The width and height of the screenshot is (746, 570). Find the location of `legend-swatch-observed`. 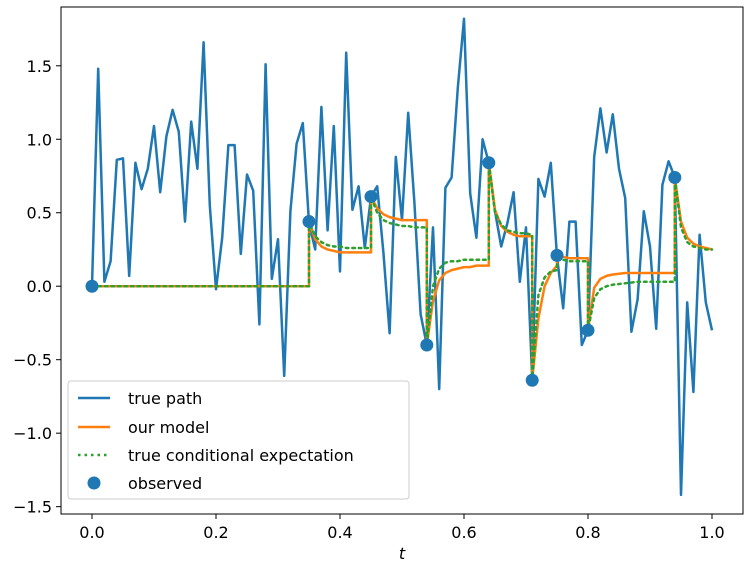

legend-swatch-observed is located at coordinates (94, 483).